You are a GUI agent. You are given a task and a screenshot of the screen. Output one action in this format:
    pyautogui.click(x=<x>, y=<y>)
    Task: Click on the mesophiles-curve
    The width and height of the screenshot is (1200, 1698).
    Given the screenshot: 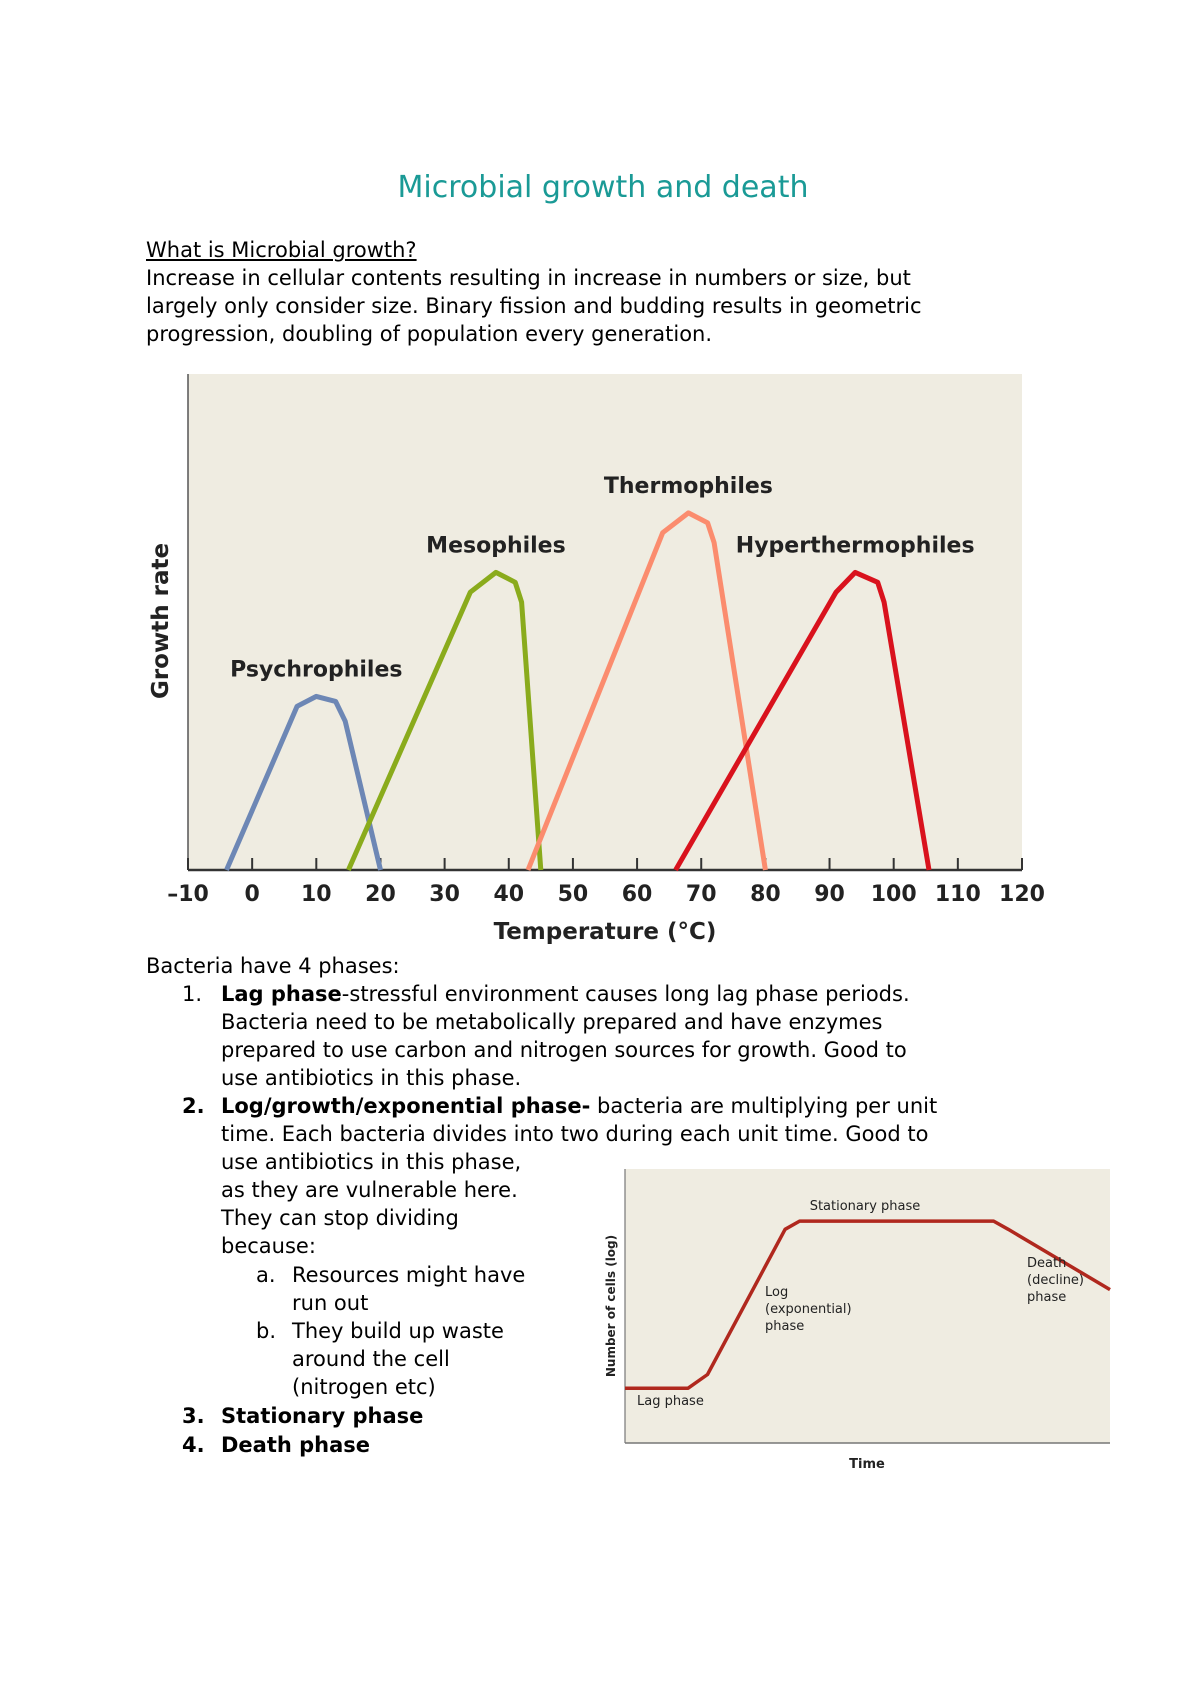 What is the action you would take?
    pyautogui.click(x=445, y=720)
    